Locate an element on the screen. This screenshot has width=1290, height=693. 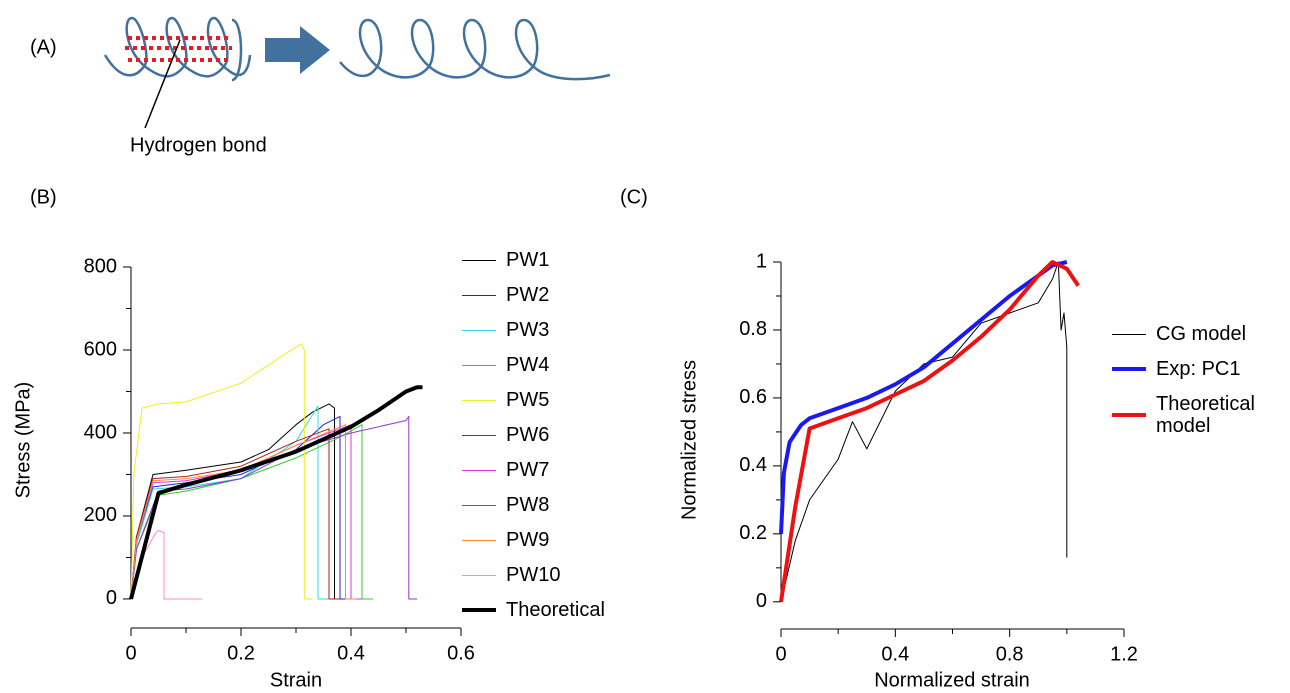
y-tick-label: 1 is located at coordinates (761, 261).